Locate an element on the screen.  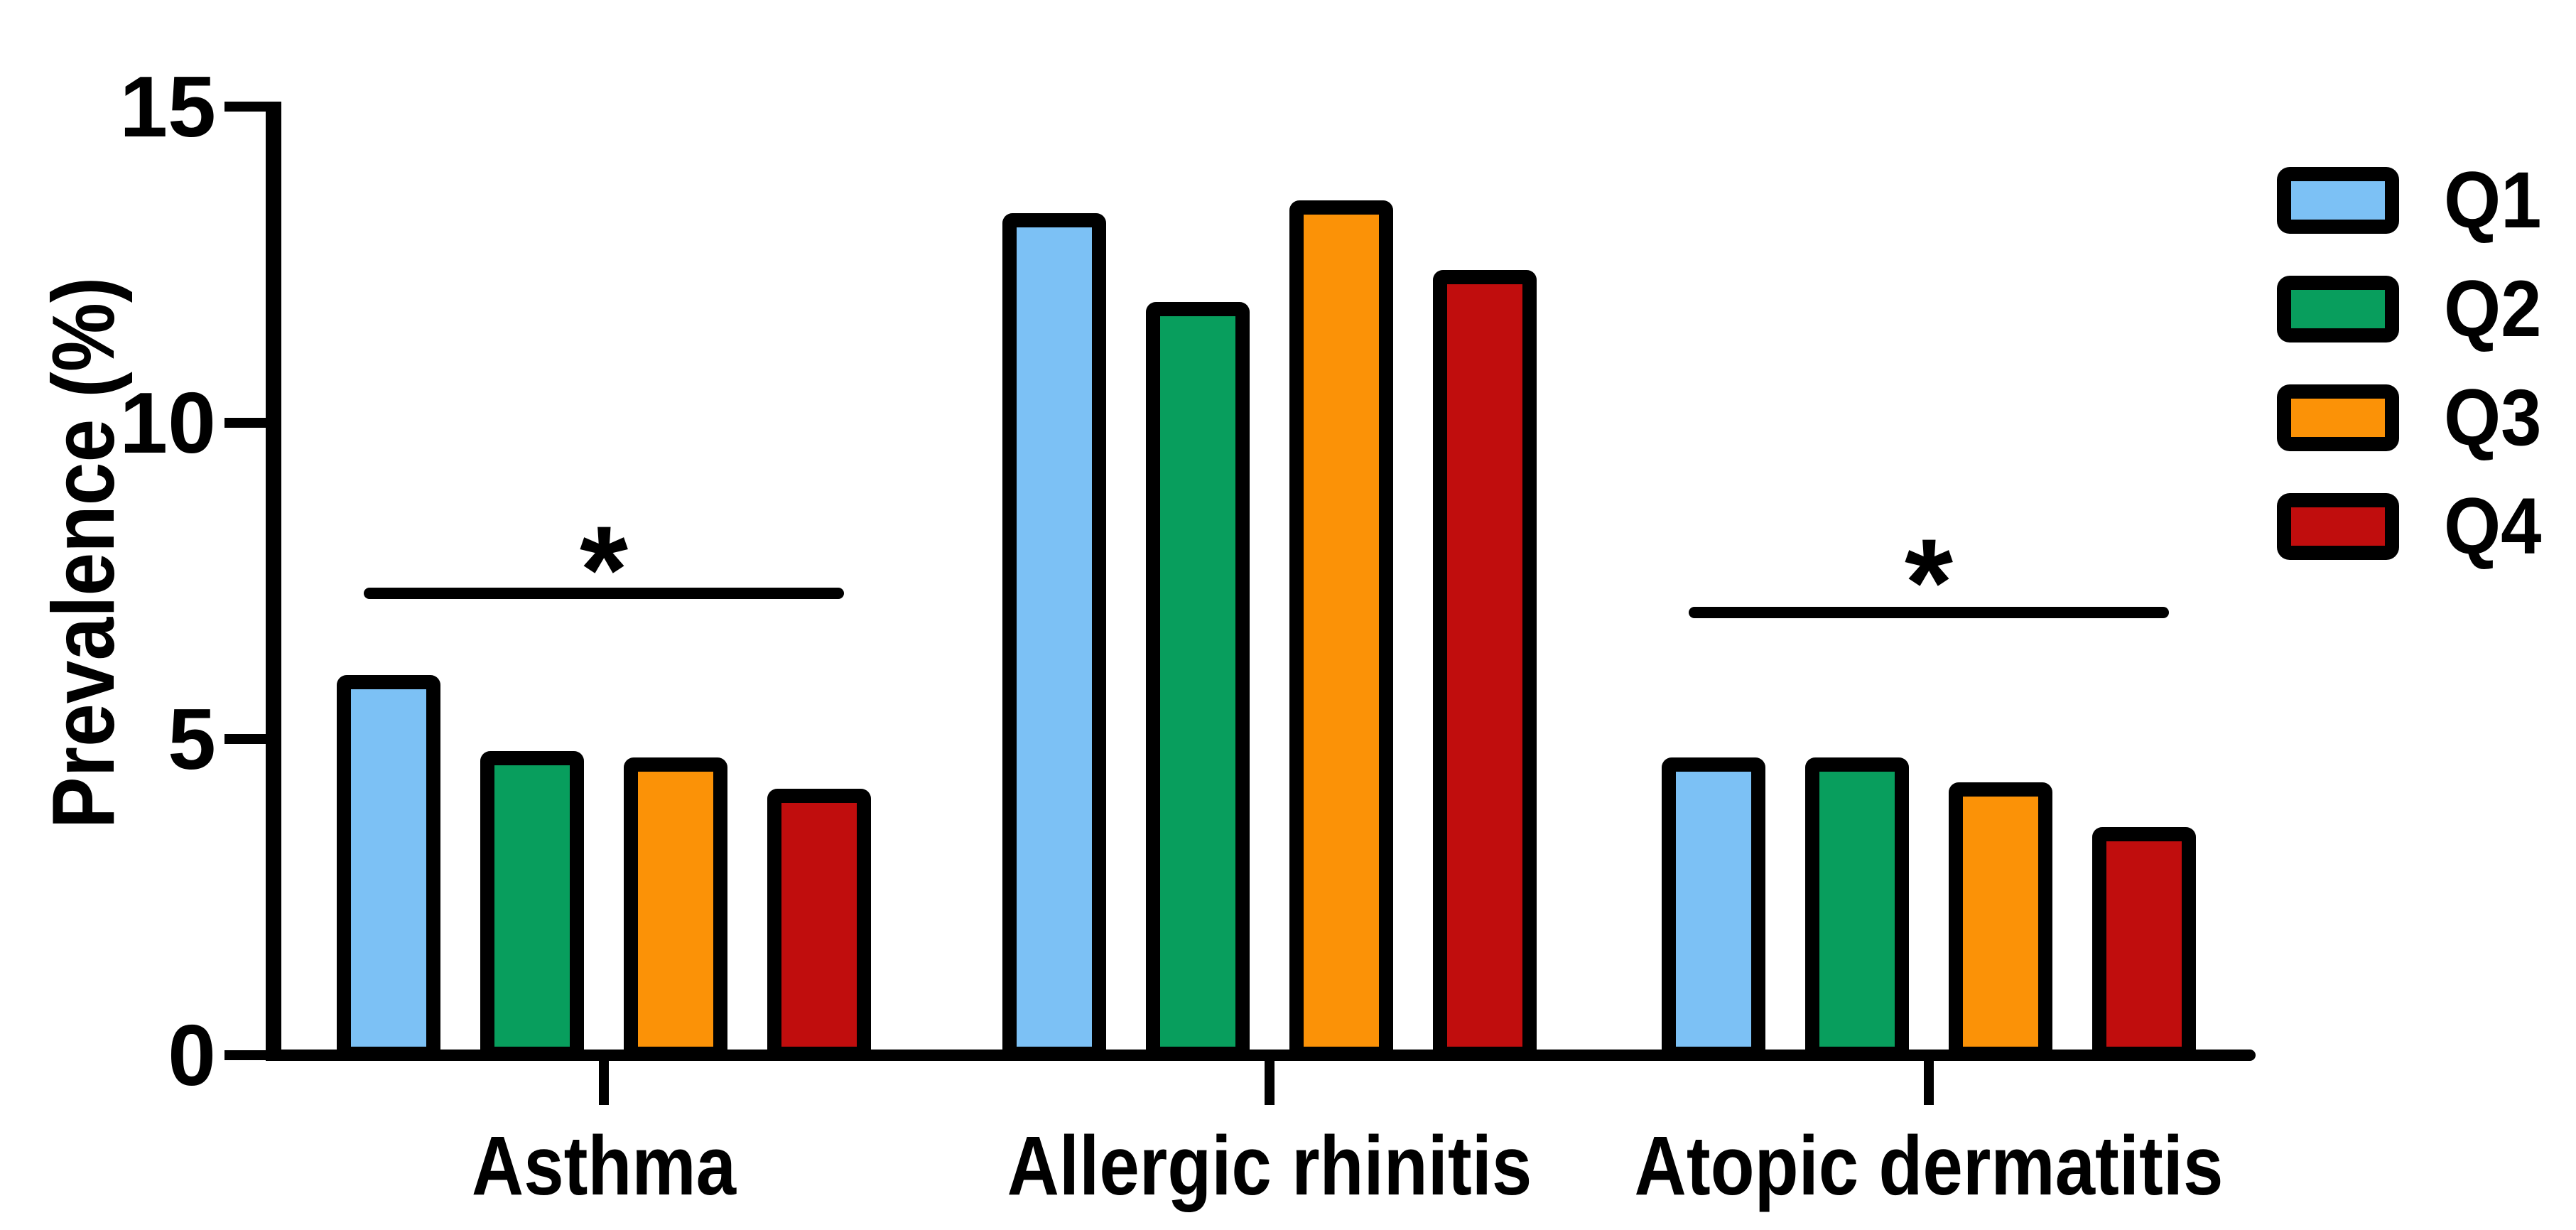
legend-label-q4: Q4 is located at coordinates (2493, 526).